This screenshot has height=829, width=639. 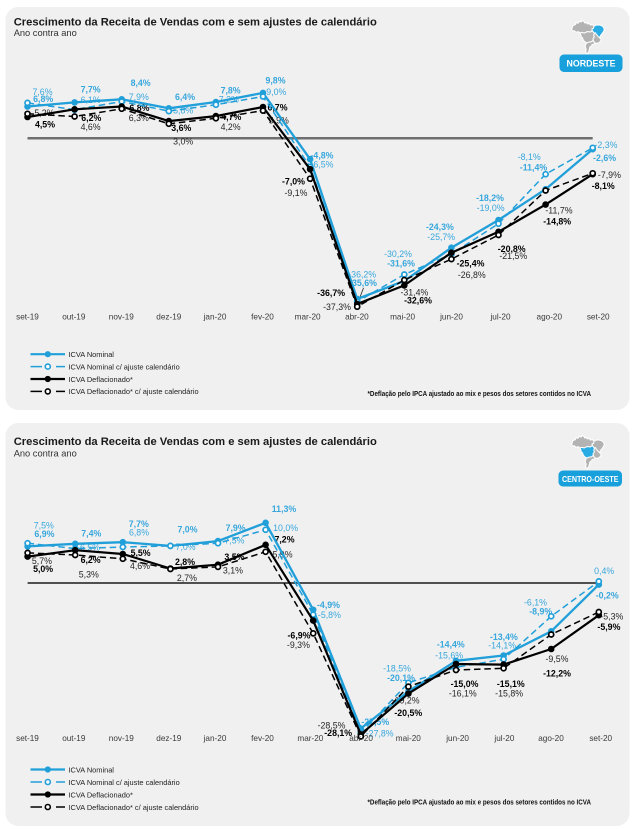 What do you see at coordinates (231, 127) in the screenshot?
I see `svg-text: 4,2%` at bounding box center [231, 127].